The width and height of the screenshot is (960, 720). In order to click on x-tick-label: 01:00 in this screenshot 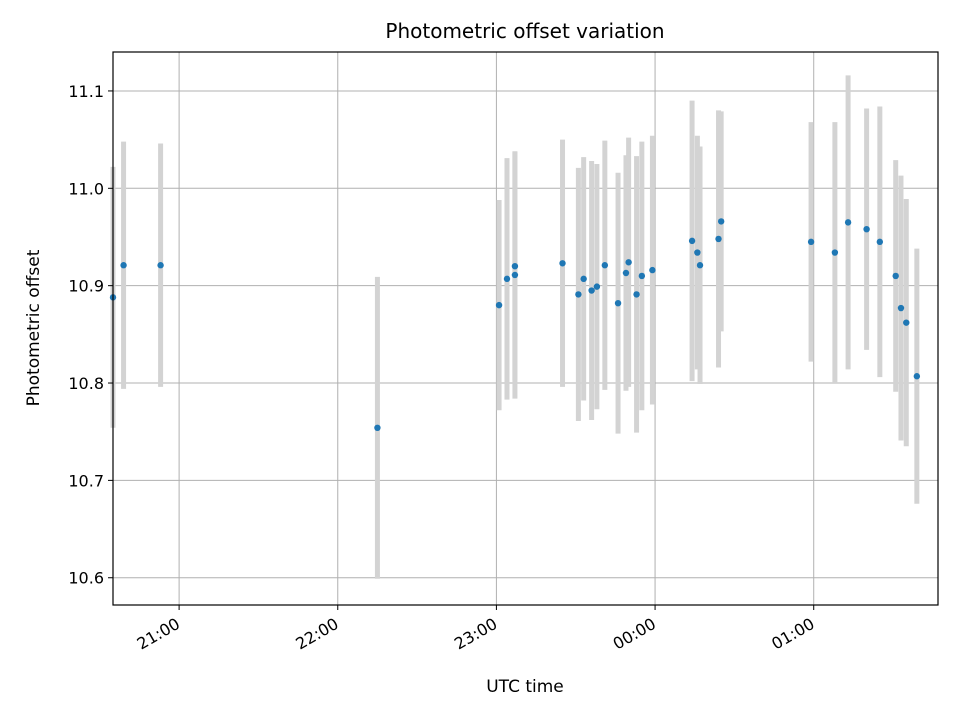, I will do `click(792, 634)`.